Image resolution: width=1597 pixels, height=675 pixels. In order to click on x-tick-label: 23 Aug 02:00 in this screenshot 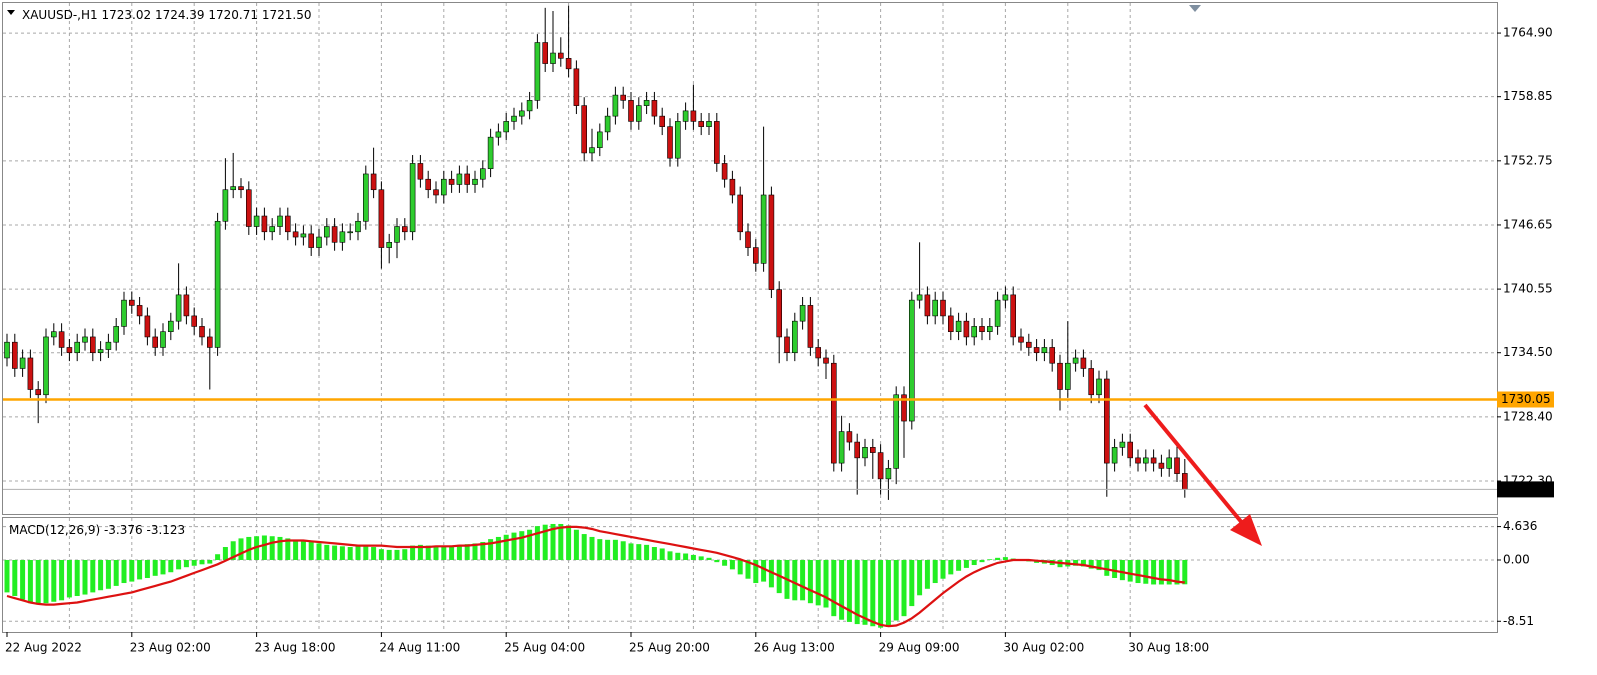, I will do `click(170, 648)`.